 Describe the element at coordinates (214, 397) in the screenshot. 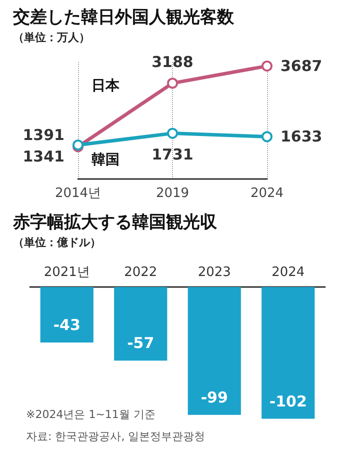

I see `data-label: -99` at that location.